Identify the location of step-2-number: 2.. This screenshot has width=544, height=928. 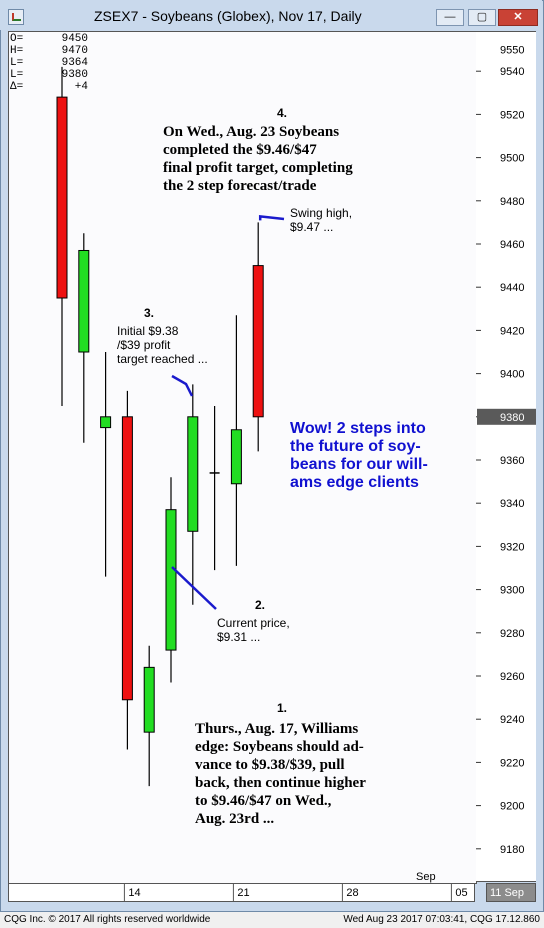
(260, 605).